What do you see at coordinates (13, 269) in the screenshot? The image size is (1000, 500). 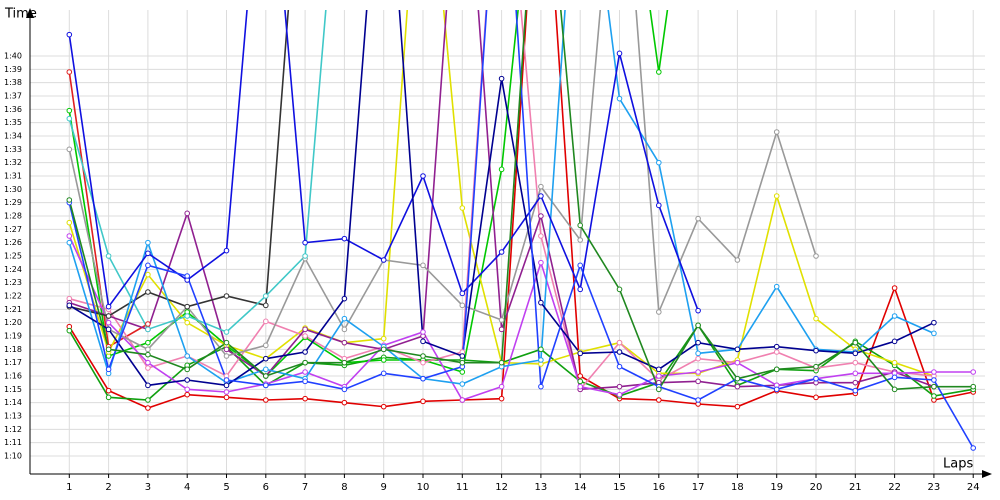 I see `y-tick-label: 1:24` at bounding box center [13, 269].